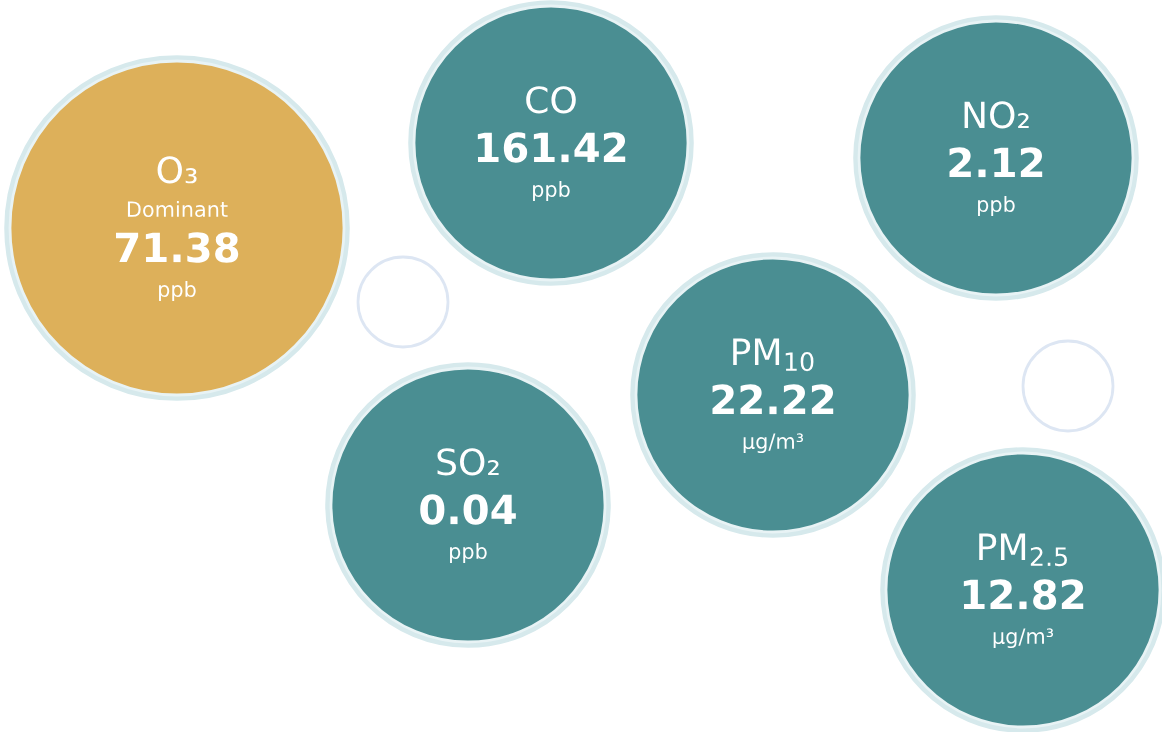  Describe the element at coordinates (551, 147) in the screenshot. I see `data-label: 161.42` at that location.